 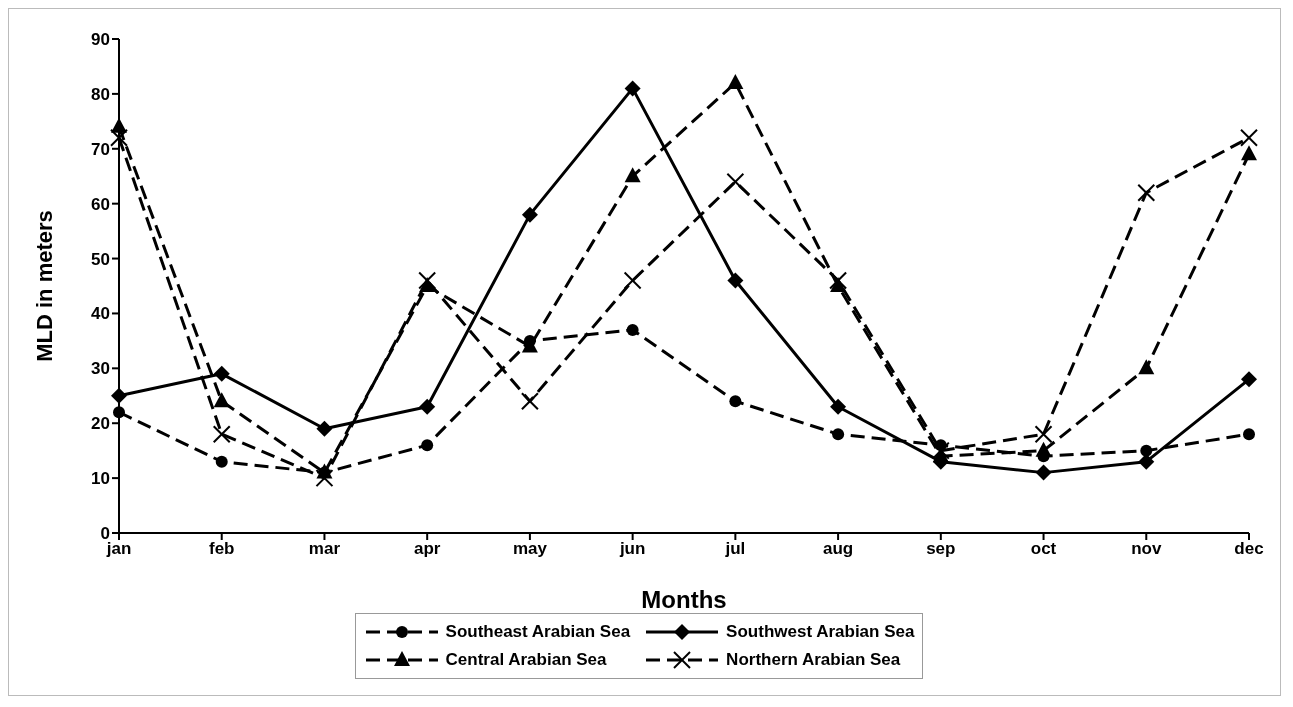 I want to click on x-axis-title: Months, so click(x=684, y=599).